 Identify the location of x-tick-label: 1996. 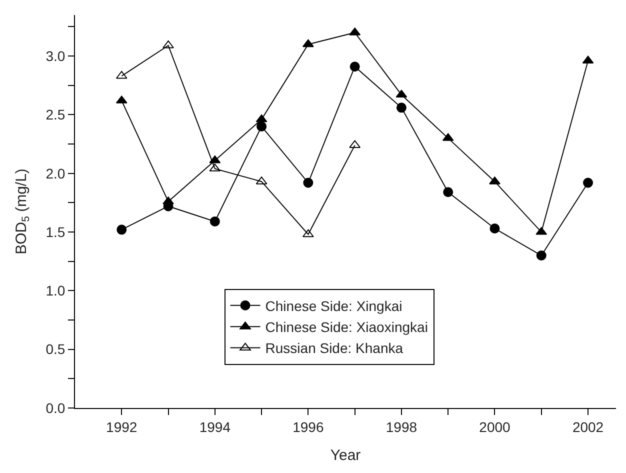
(308, 426).